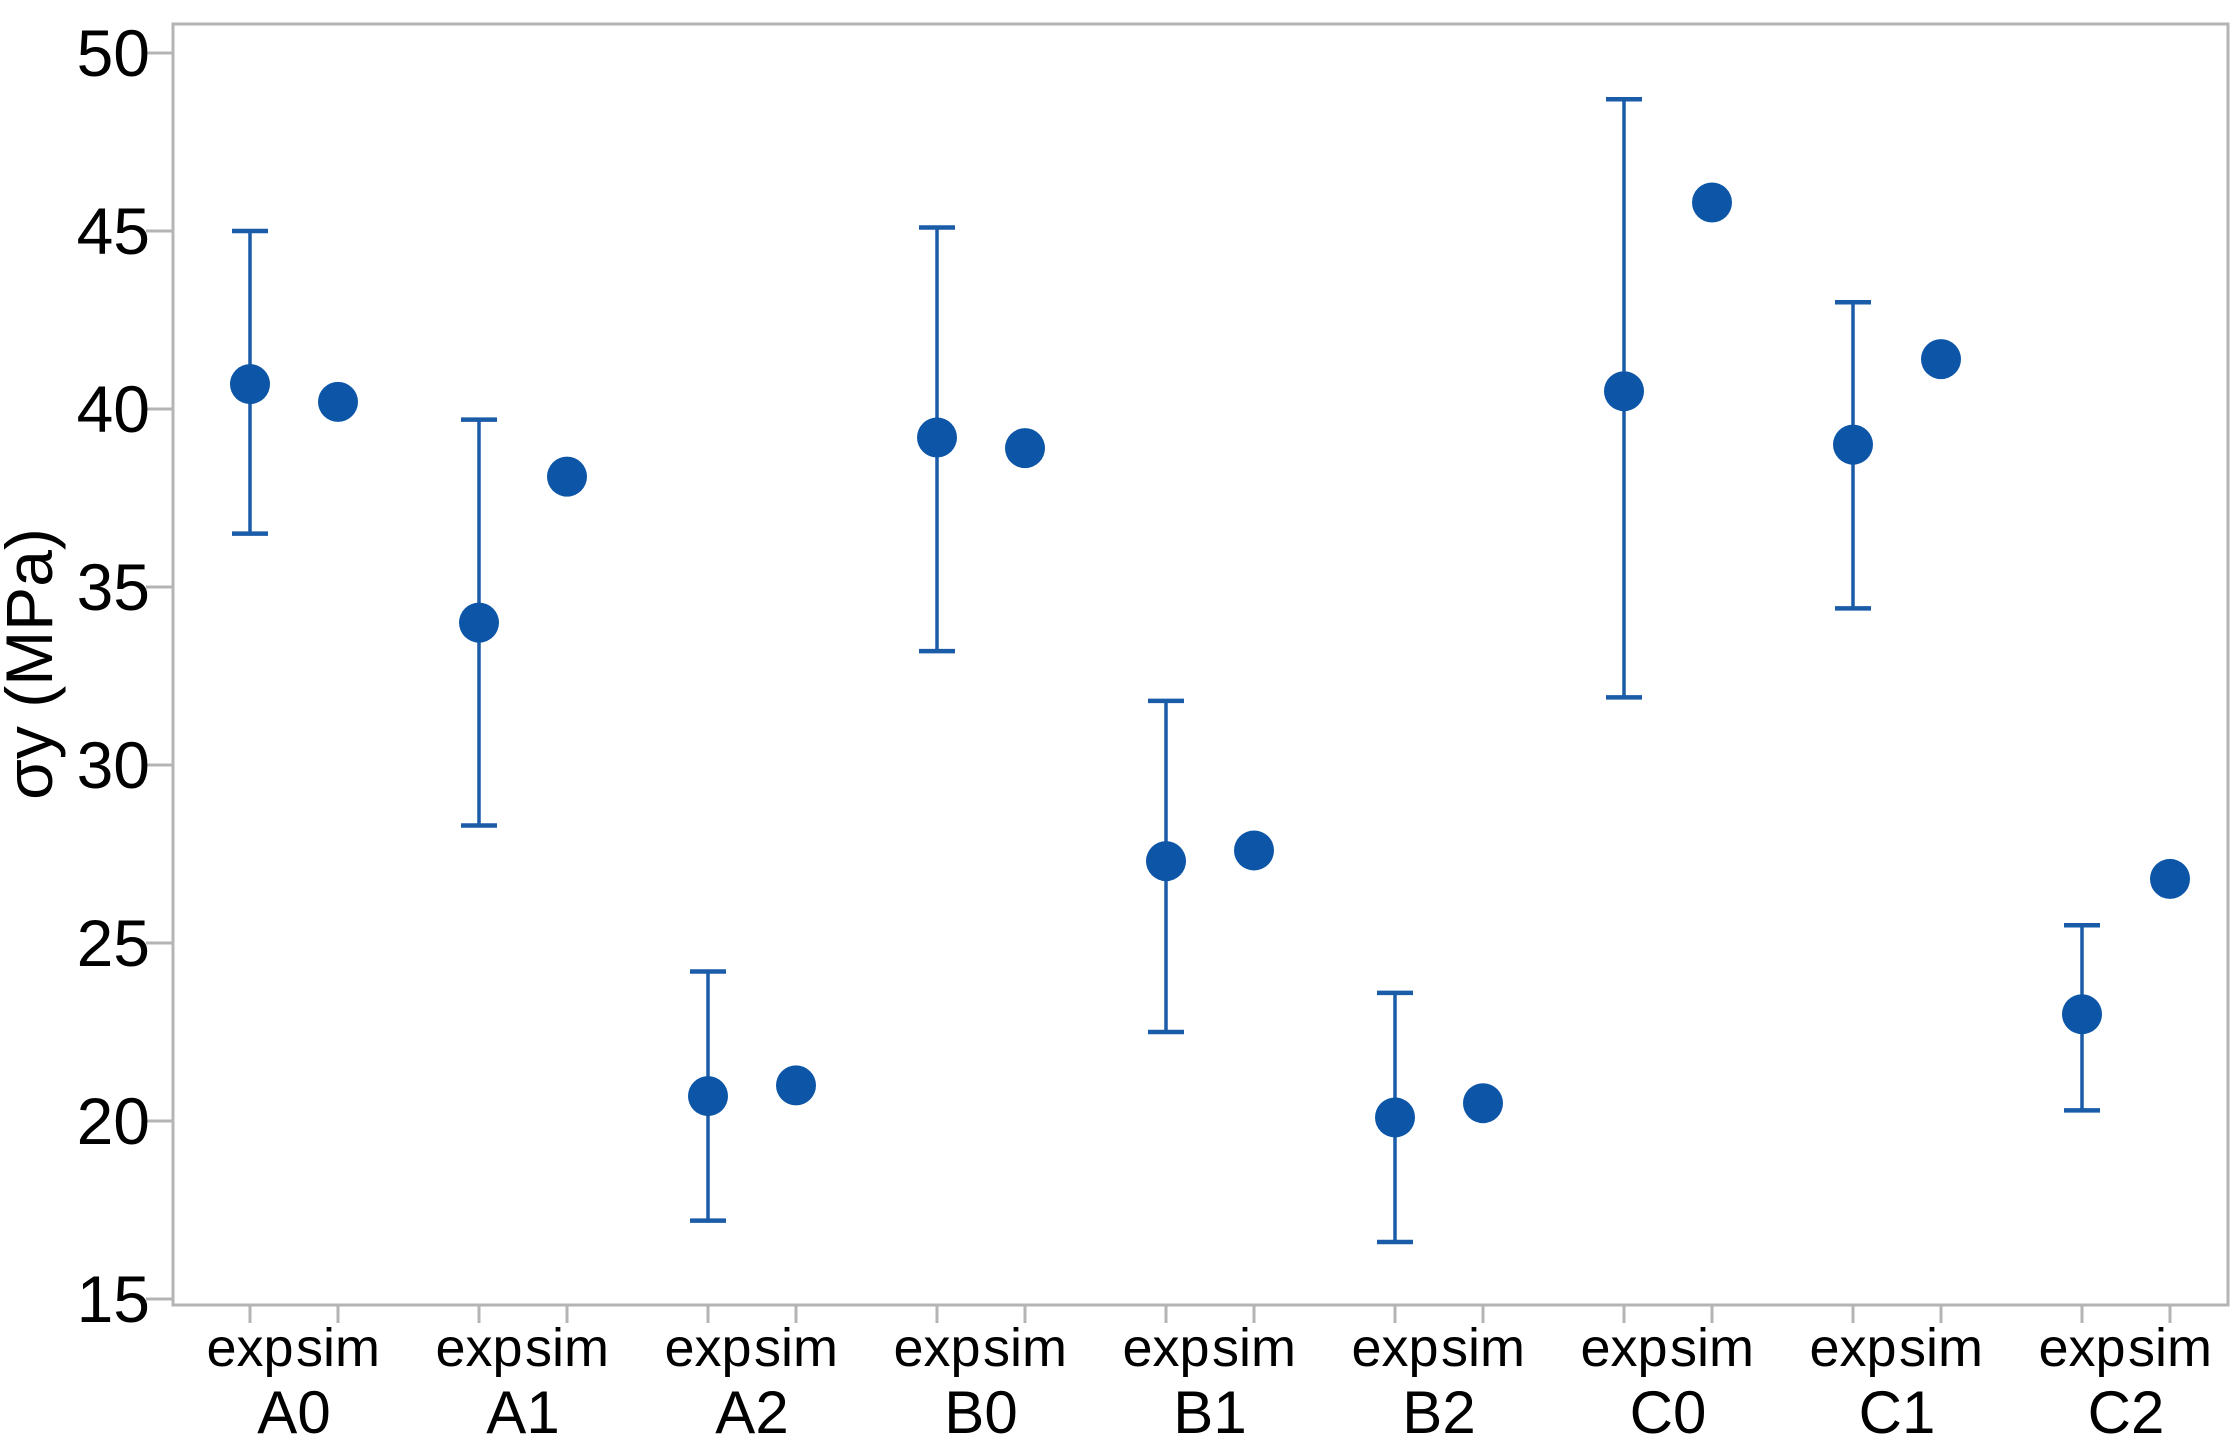 The image size is (2240, 1455). What do you see at coordinates (2081, 1348) in the screenshot?
I see `x-sublabel-exp-C2: exp` at bounding box center [2081, 1348].